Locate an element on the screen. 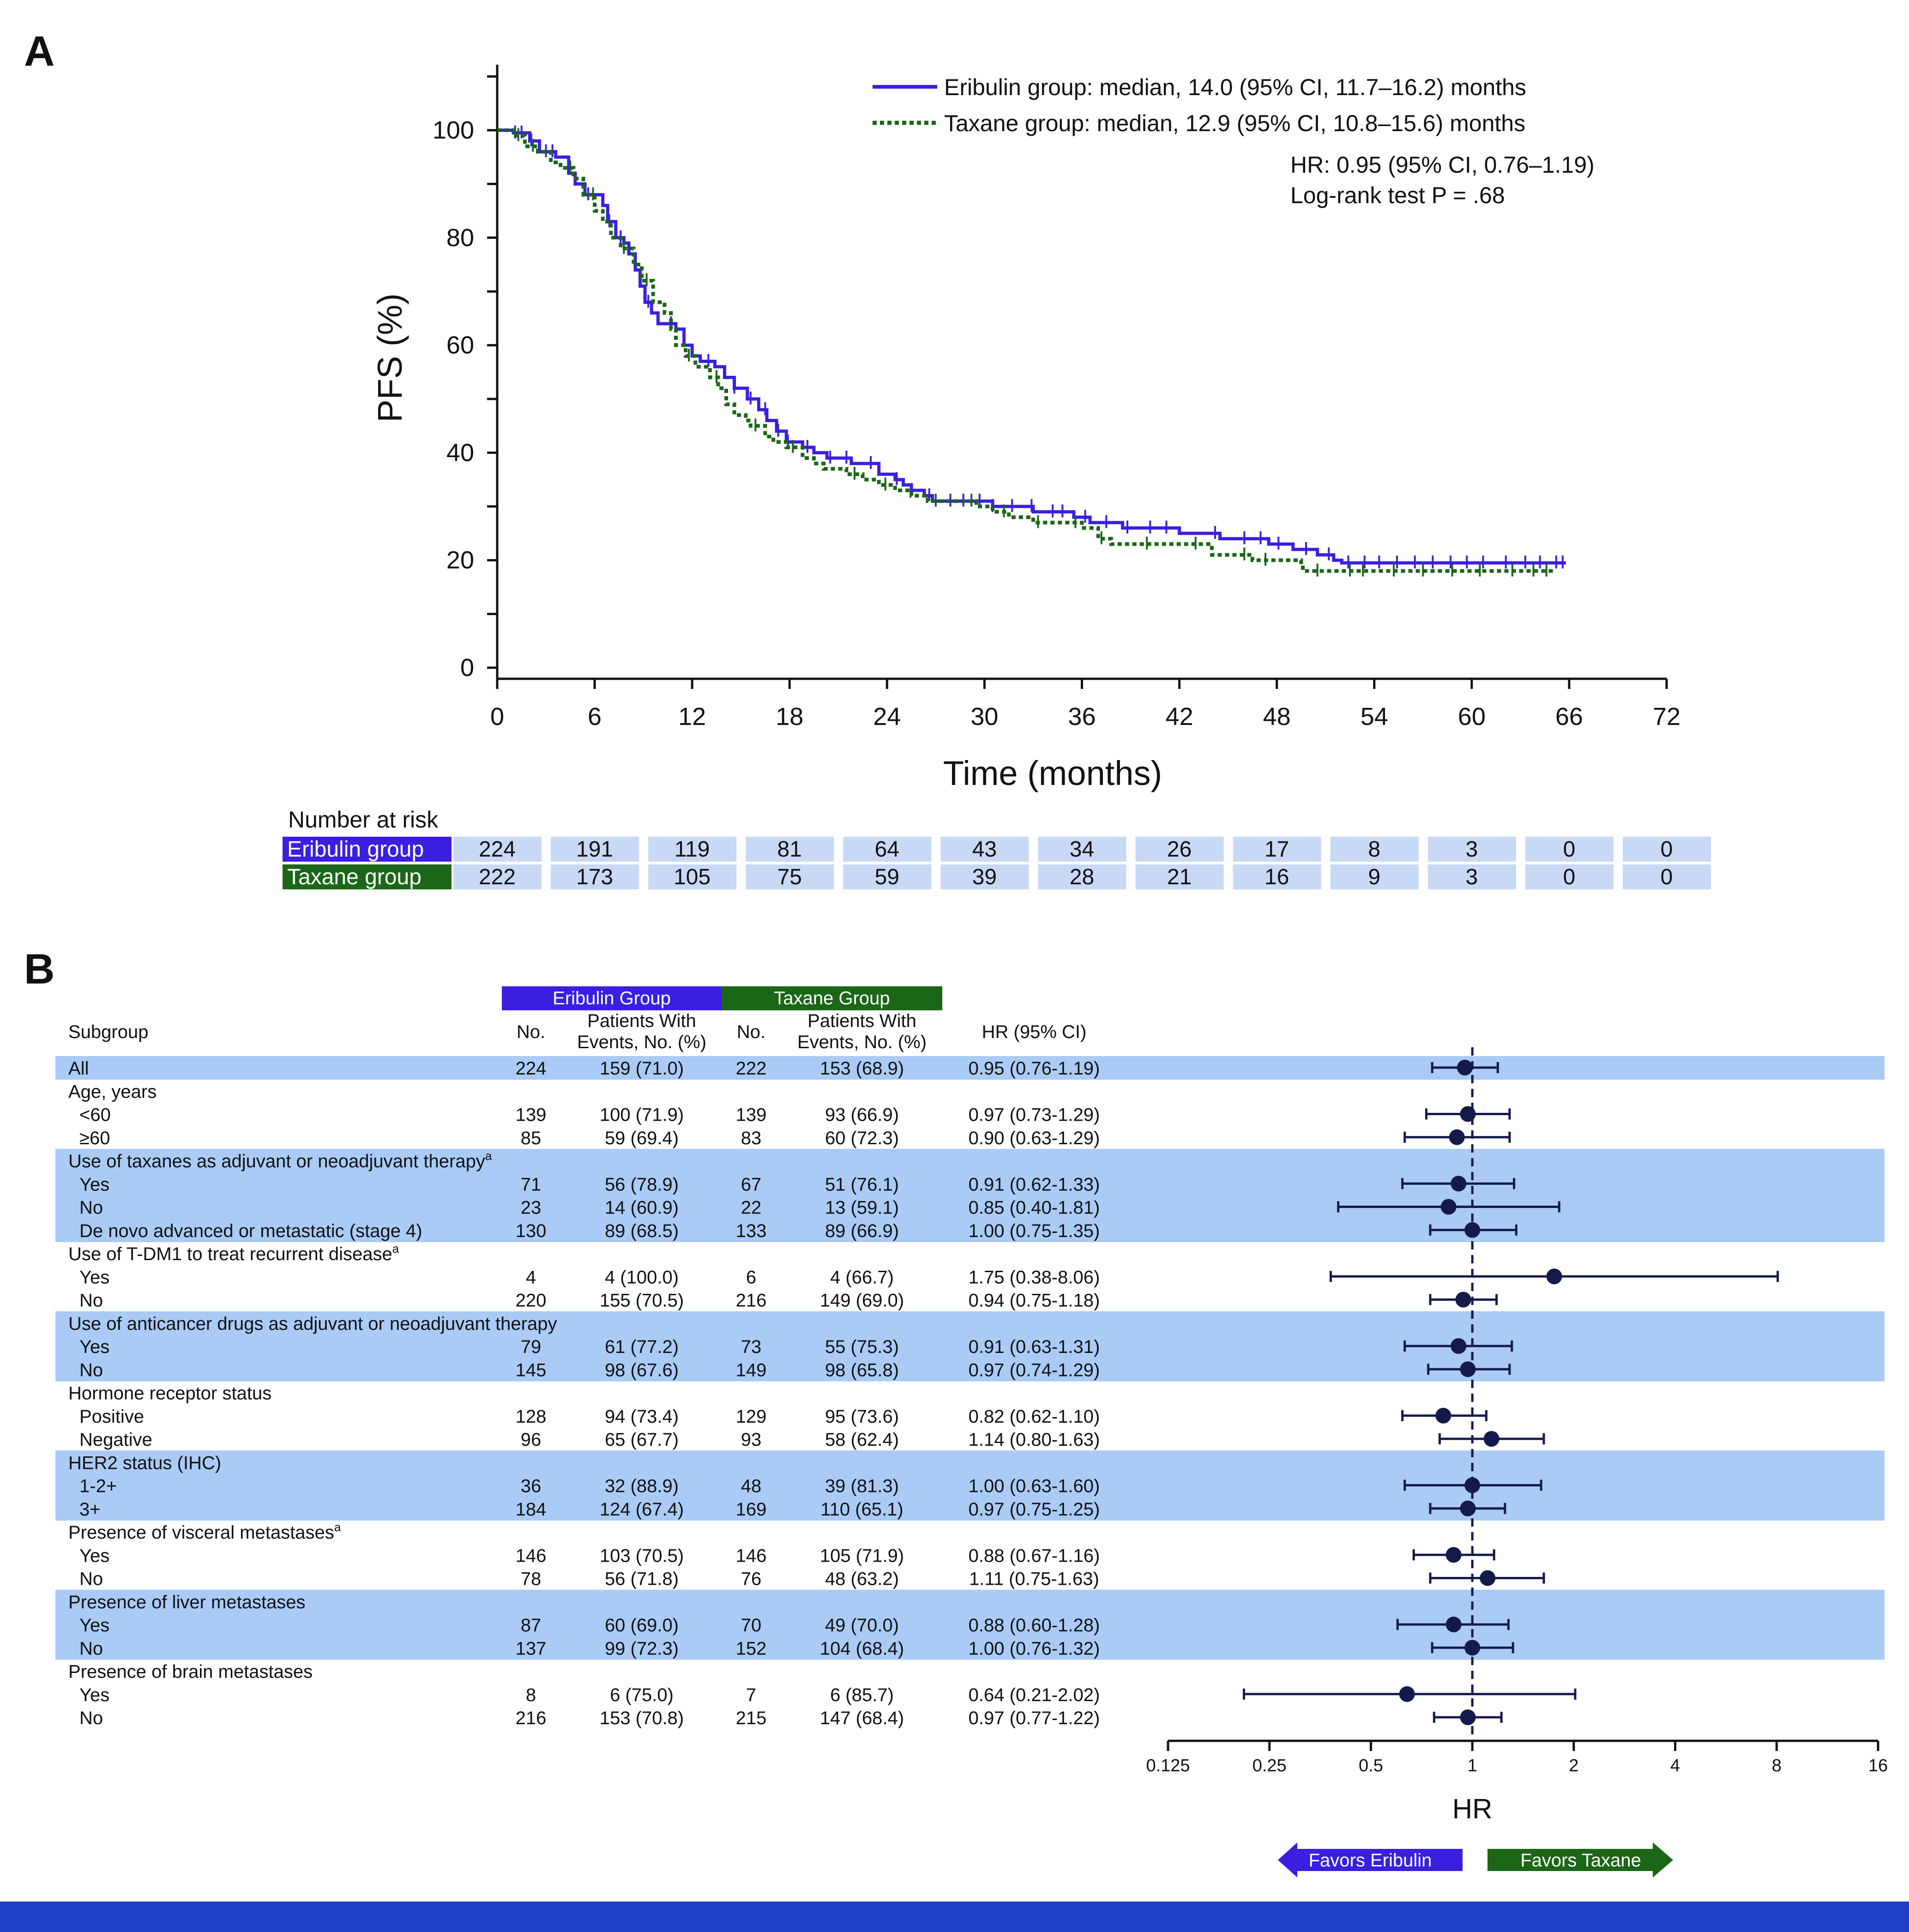 This screenshot has height=1932, width=1909. risk-count: 28 is located at coordinates (1082, 877).